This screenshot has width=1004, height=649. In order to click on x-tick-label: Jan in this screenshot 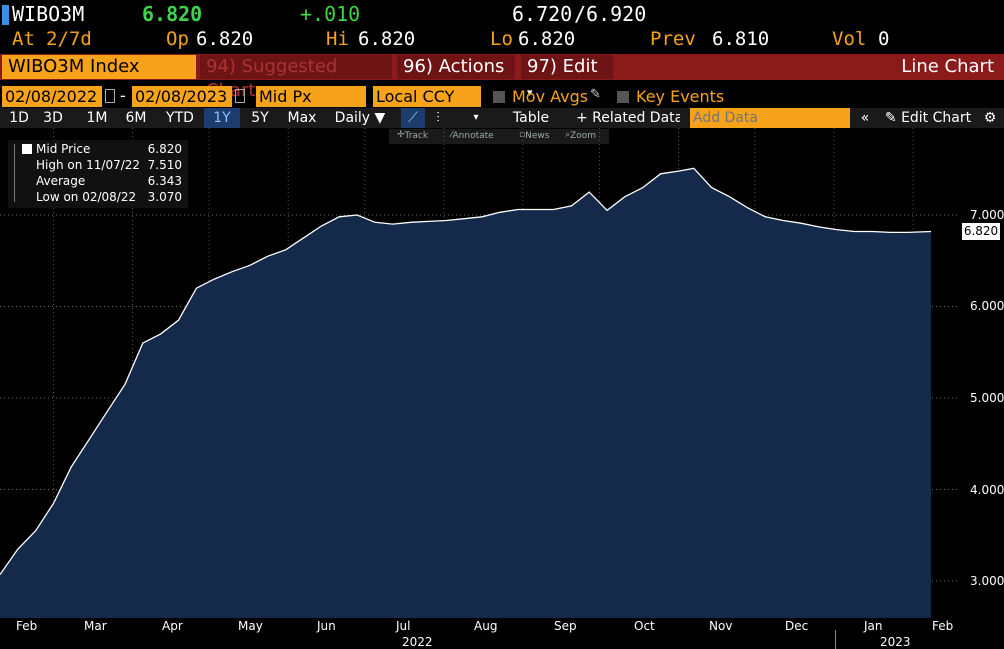, I will do `click(873, 626)`.